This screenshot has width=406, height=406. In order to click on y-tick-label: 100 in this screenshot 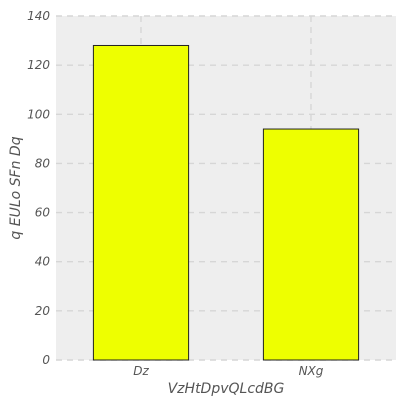, I will do `click(38, 114)`.